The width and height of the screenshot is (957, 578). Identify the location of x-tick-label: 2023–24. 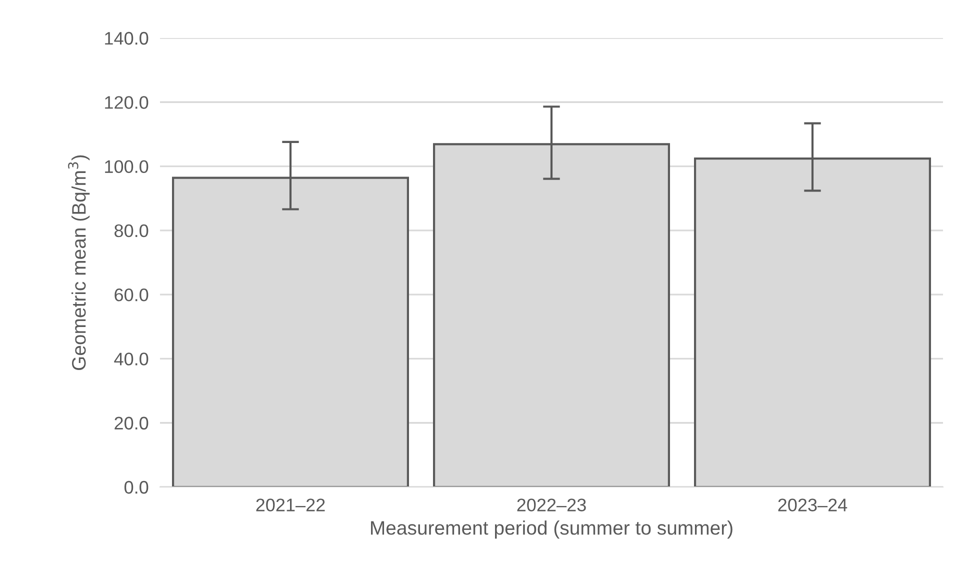
(813, 505).